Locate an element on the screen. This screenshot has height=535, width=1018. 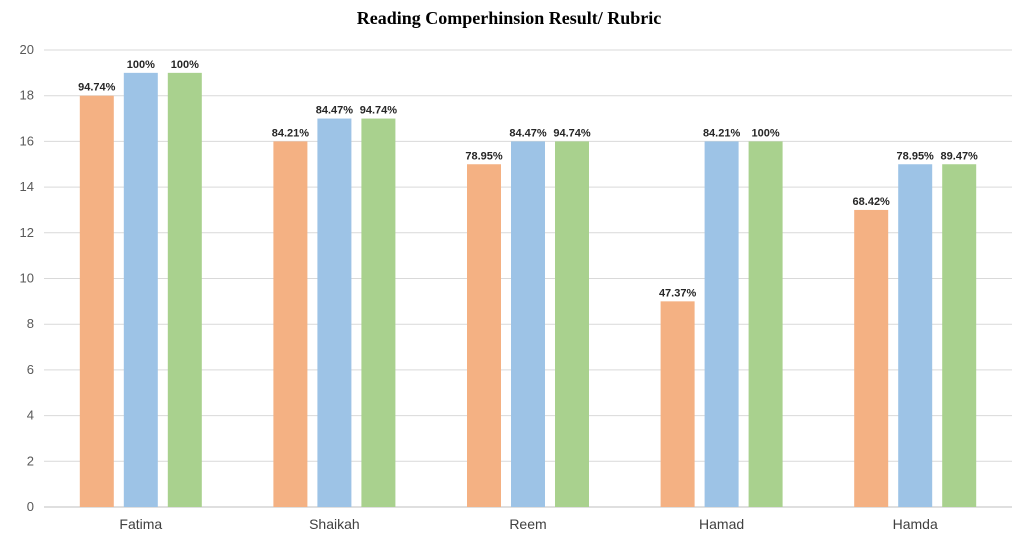
y-tick-label: 10 is located at coordinates (27, 278).